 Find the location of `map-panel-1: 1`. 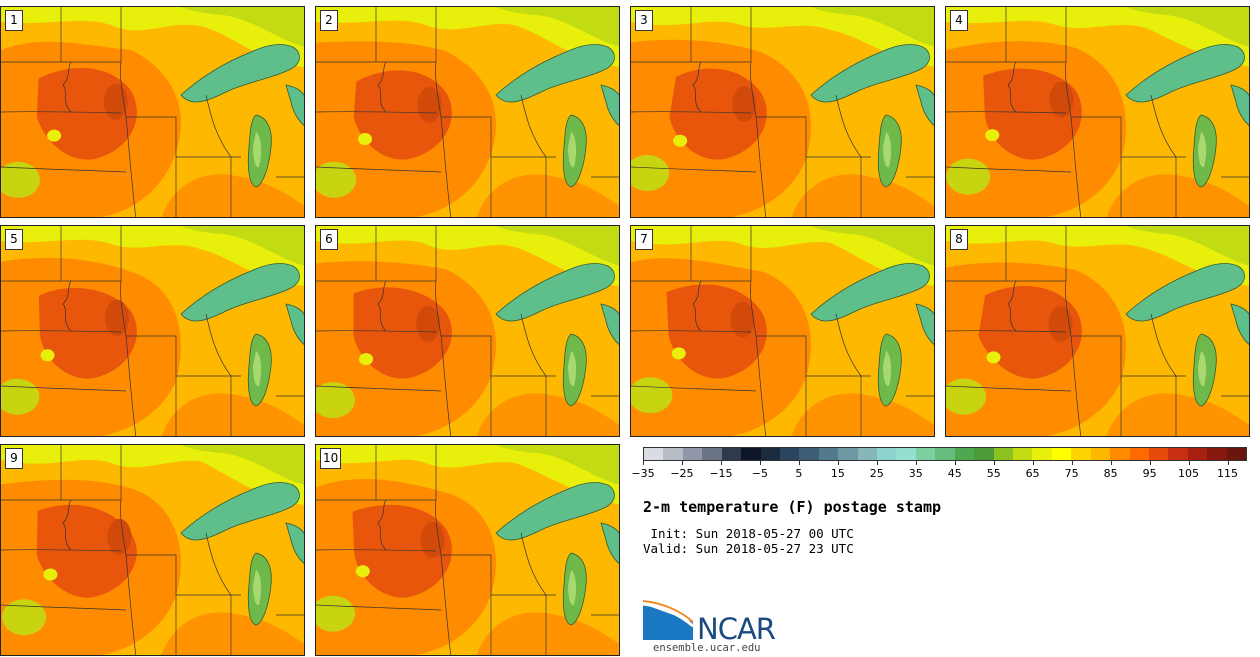

map-panel-1: 1 is located at coordinates (152, 112).